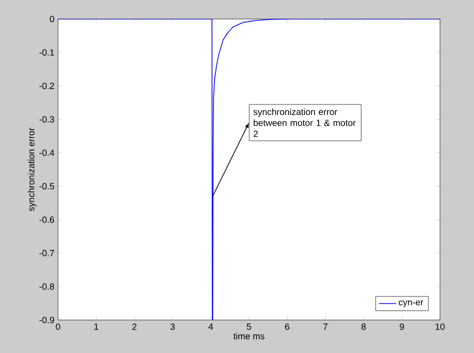 The image size is (474, 353). What do you see at coordinates (46, 86) in the screenshot?
I see `y-tick-label: -0.2` at bounding box center [46, 86].